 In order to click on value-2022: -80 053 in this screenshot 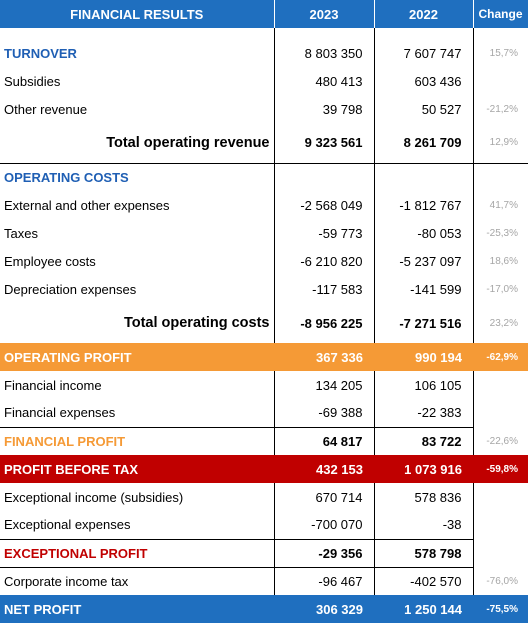, I will do `click(423, 233)`.